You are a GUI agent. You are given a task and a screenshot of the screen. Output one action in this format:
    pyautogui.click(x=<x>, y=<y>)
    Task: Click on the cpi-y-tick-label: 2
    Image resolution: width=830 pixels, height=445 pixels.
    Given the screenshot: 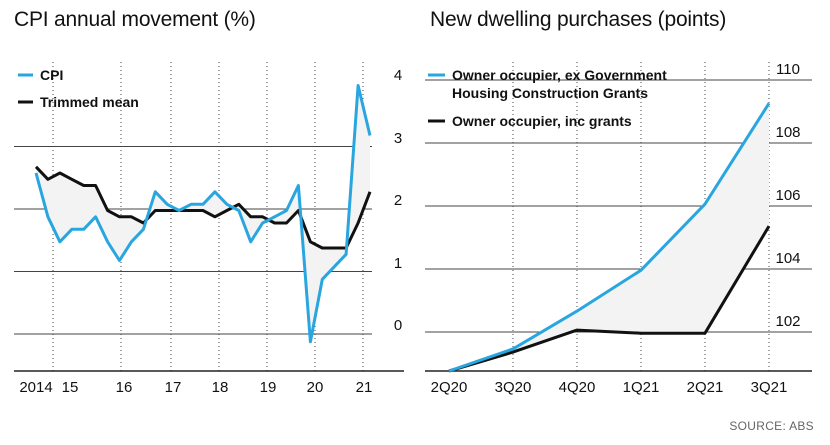 What is the action you would take?
    pyautogui.click(x=398, y=200)
    